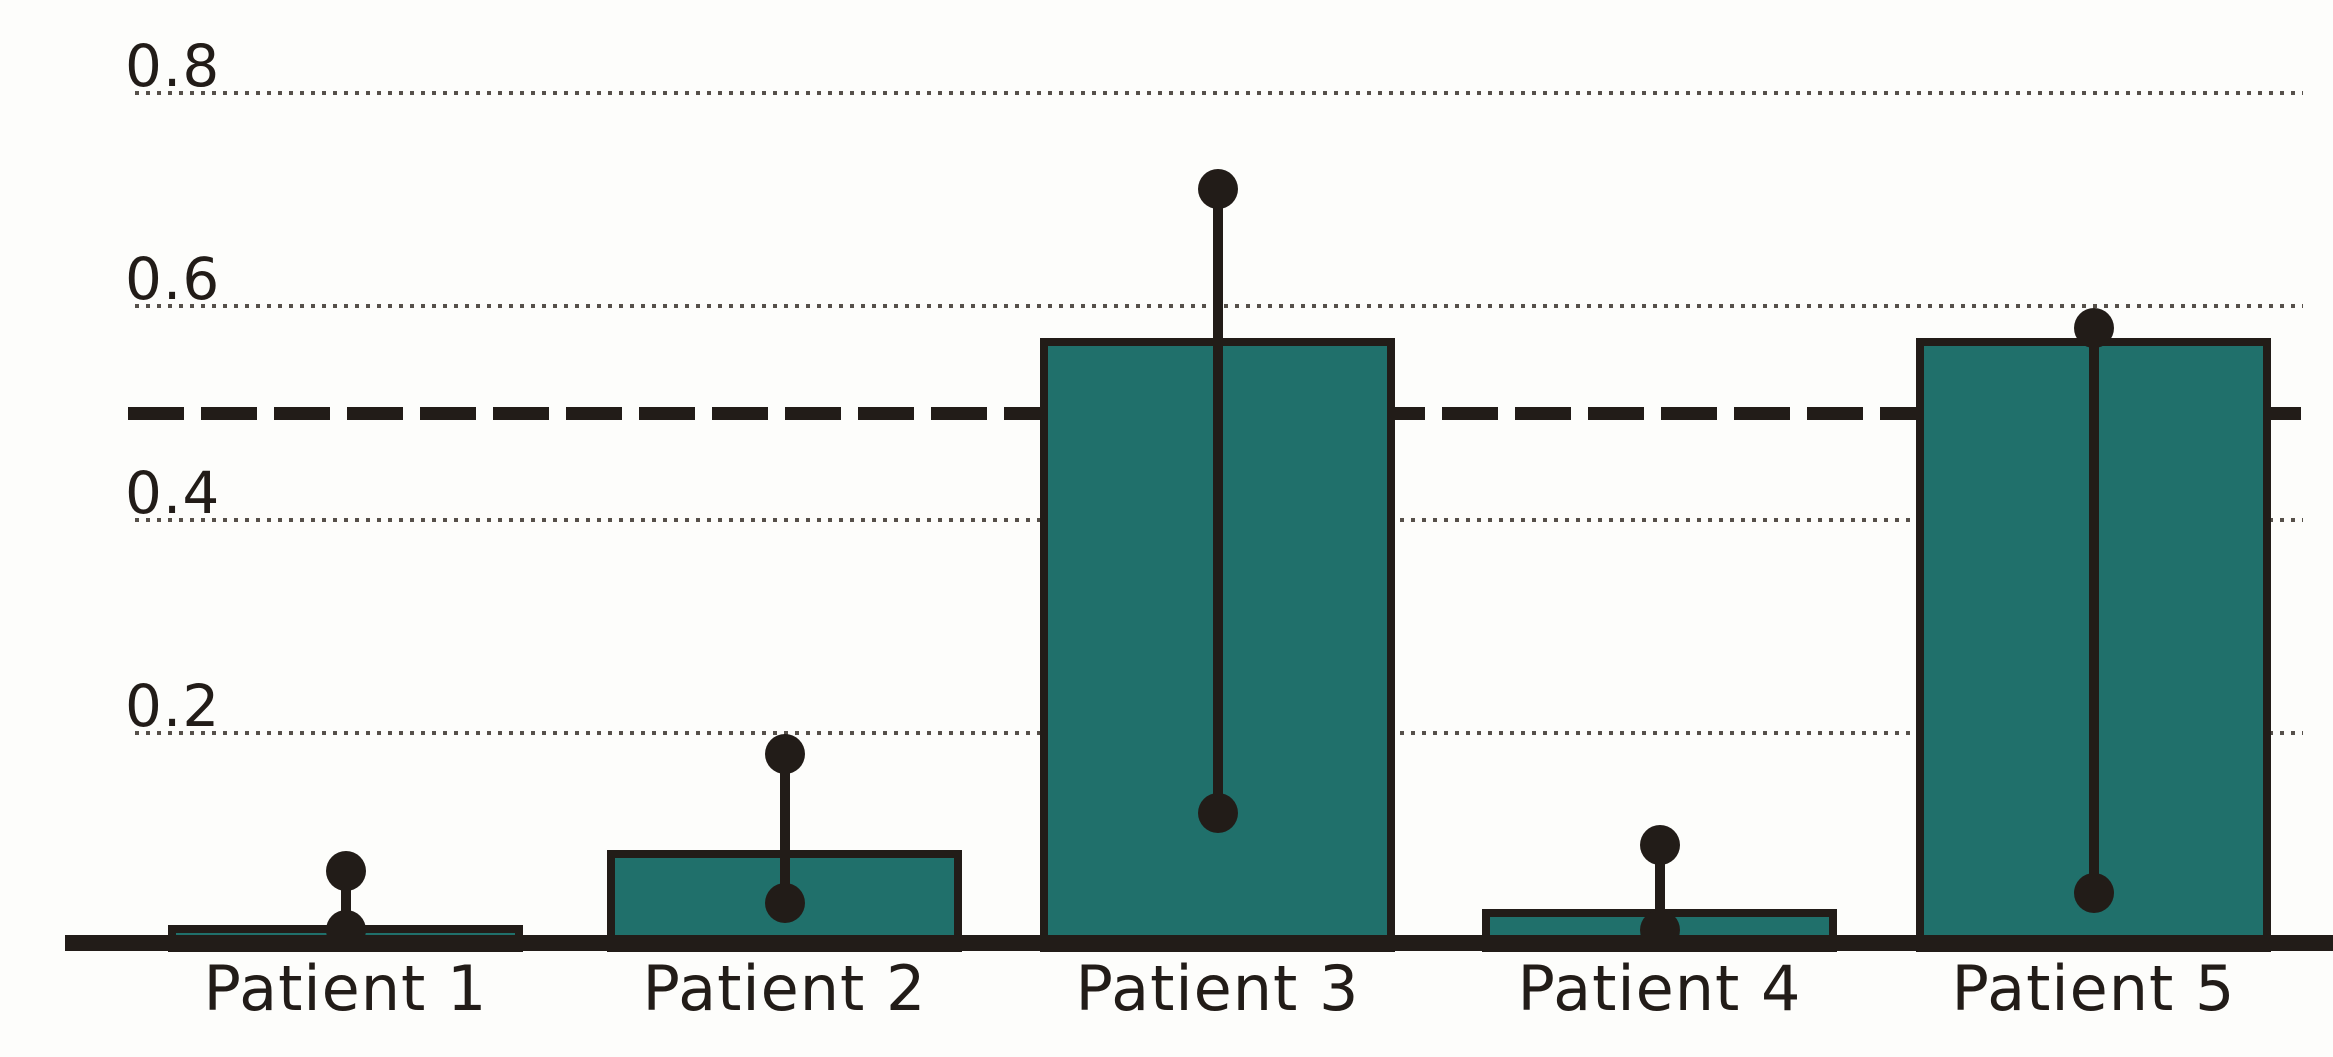 Image resolution: width=2333 pixels, height=1057 pixels. Describe the element at coordinates (172, 66) in the screenshot. I see `y-tick-label-0.8: 0.8` at that location.